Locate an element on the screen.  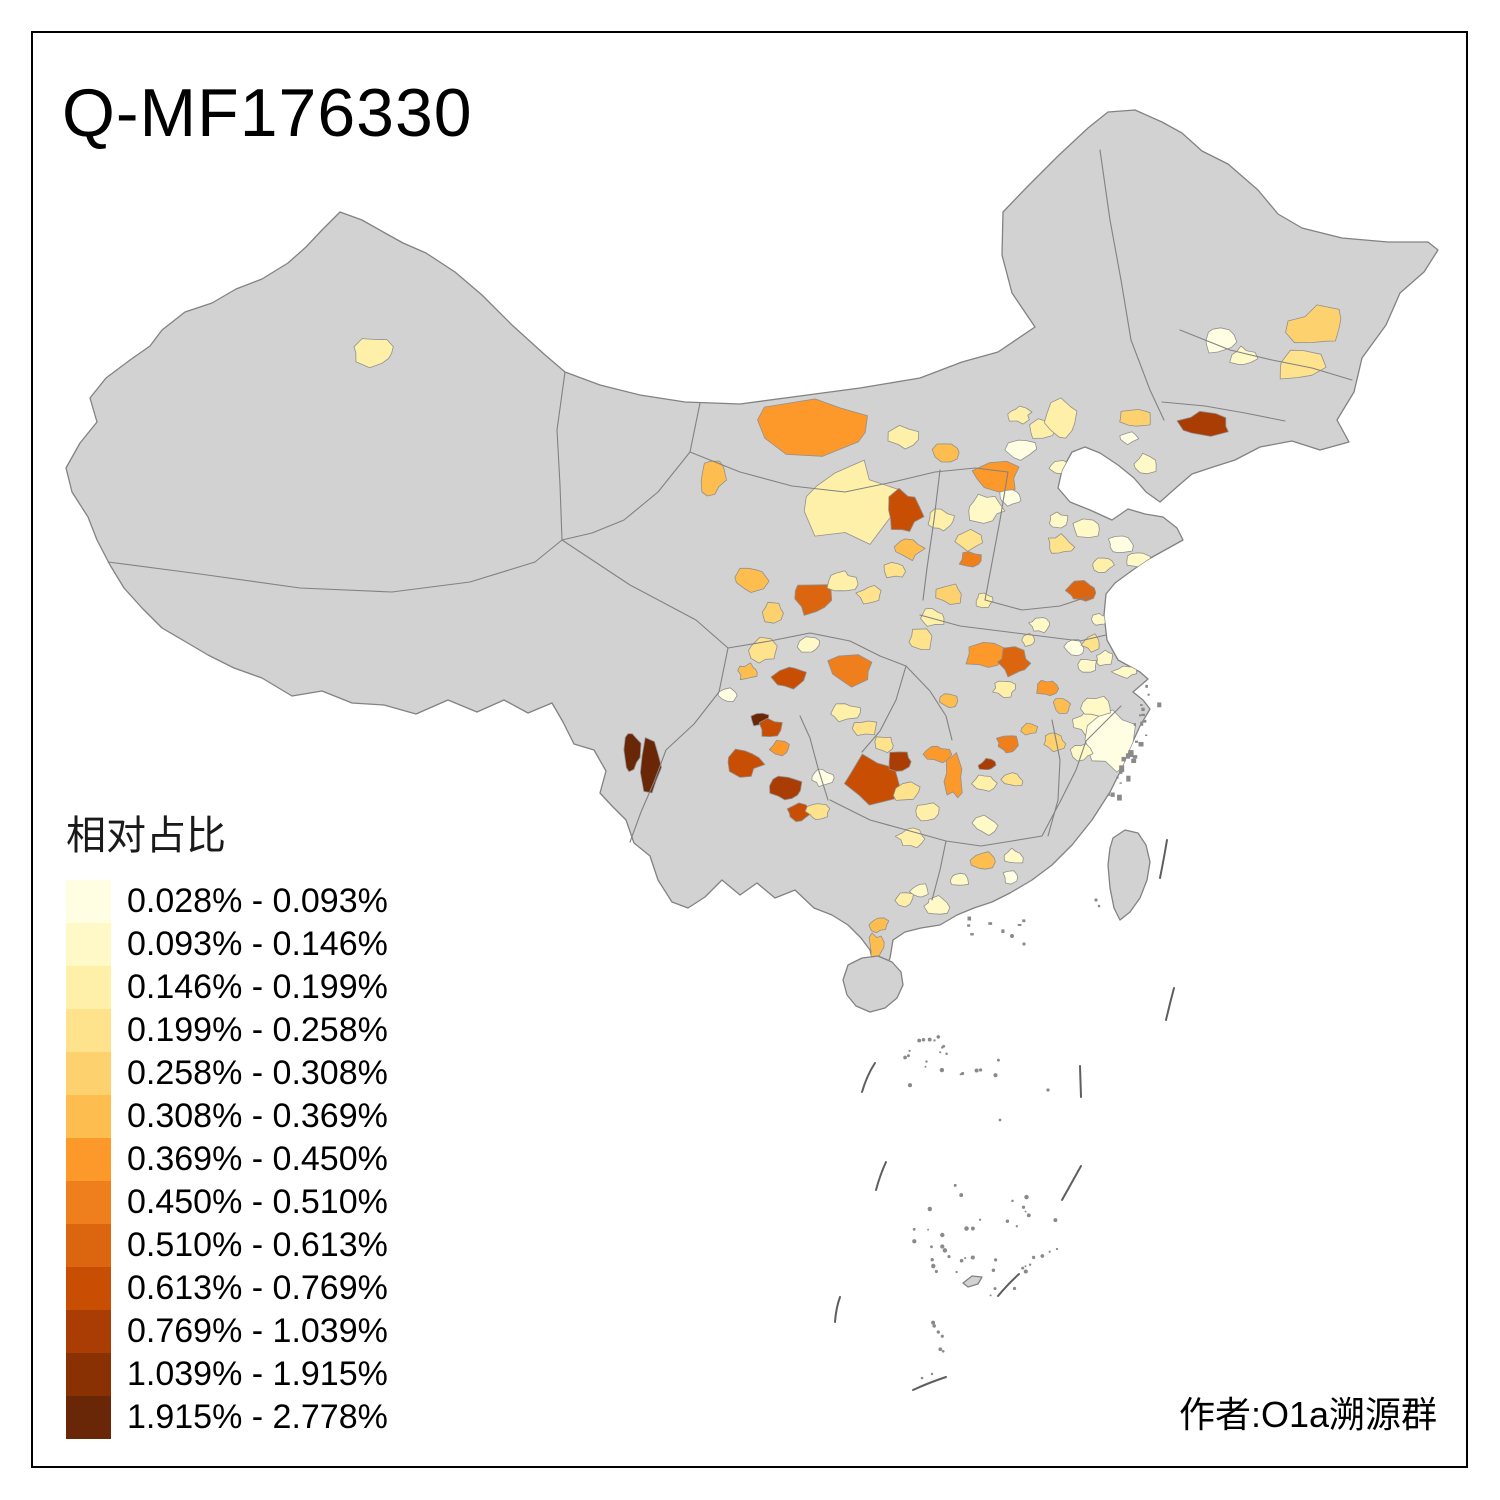
coastal-islets is located at coordinates (1064, 810).